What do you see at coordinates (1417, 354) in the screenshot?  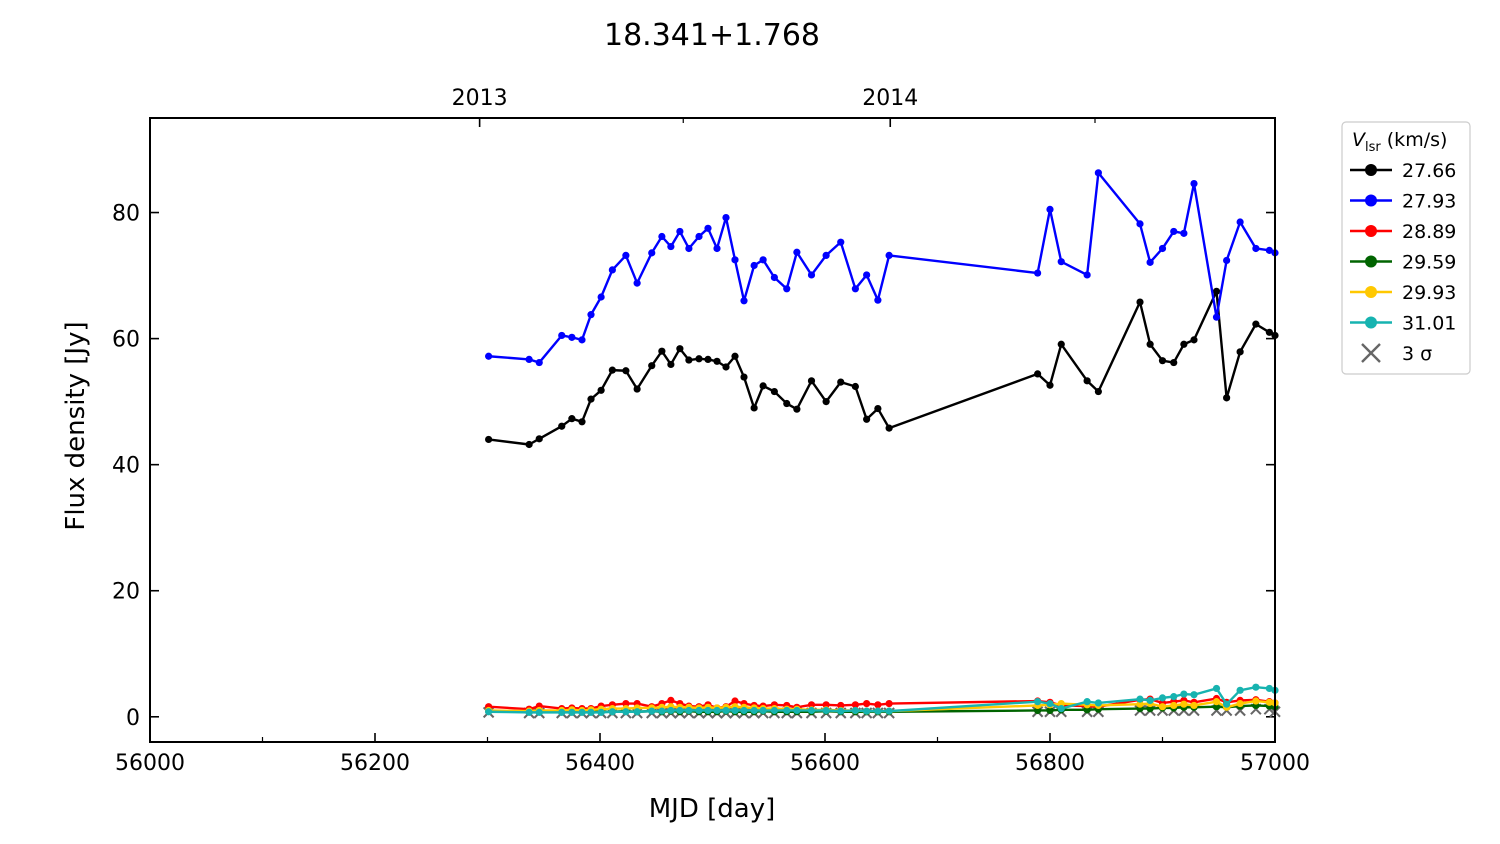 I see `legend-label: 3 σ` at bounding box center [1417, 354].